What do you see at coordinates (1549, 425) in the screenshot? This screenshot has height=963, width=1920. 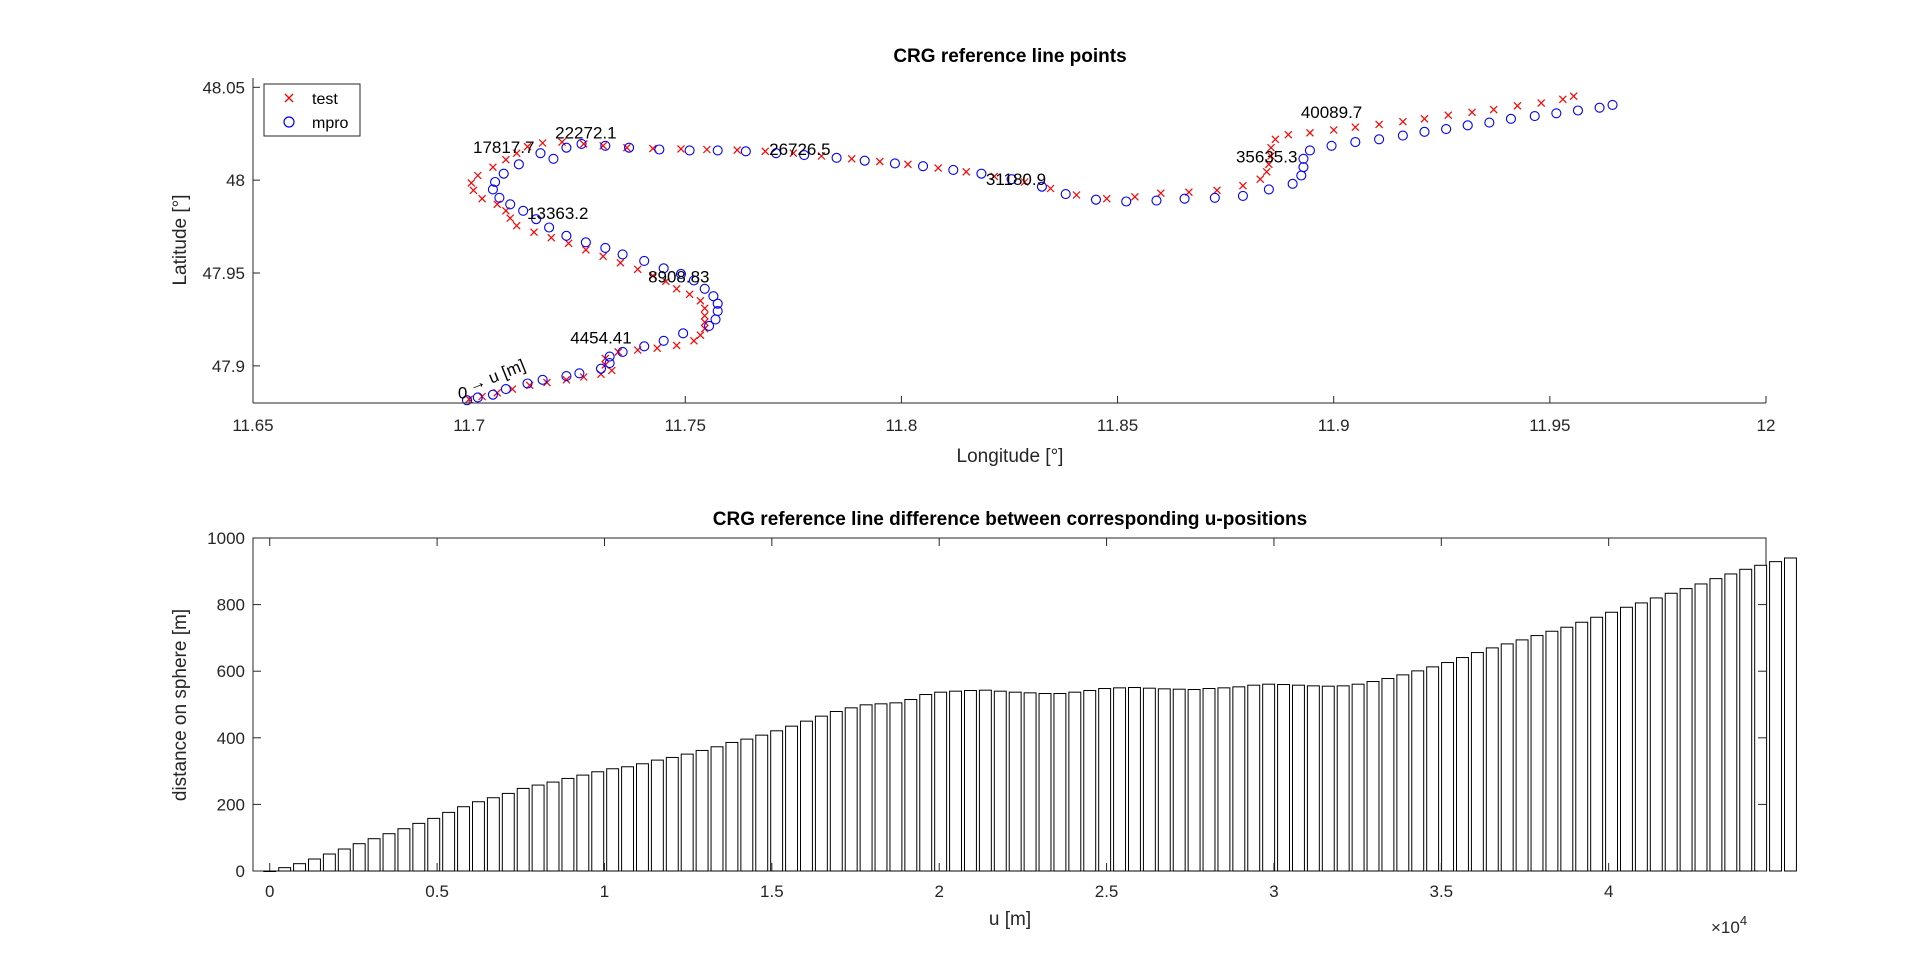 I see `scatter-x-tick-label: 11.95` at bounding box center [1549, 425].